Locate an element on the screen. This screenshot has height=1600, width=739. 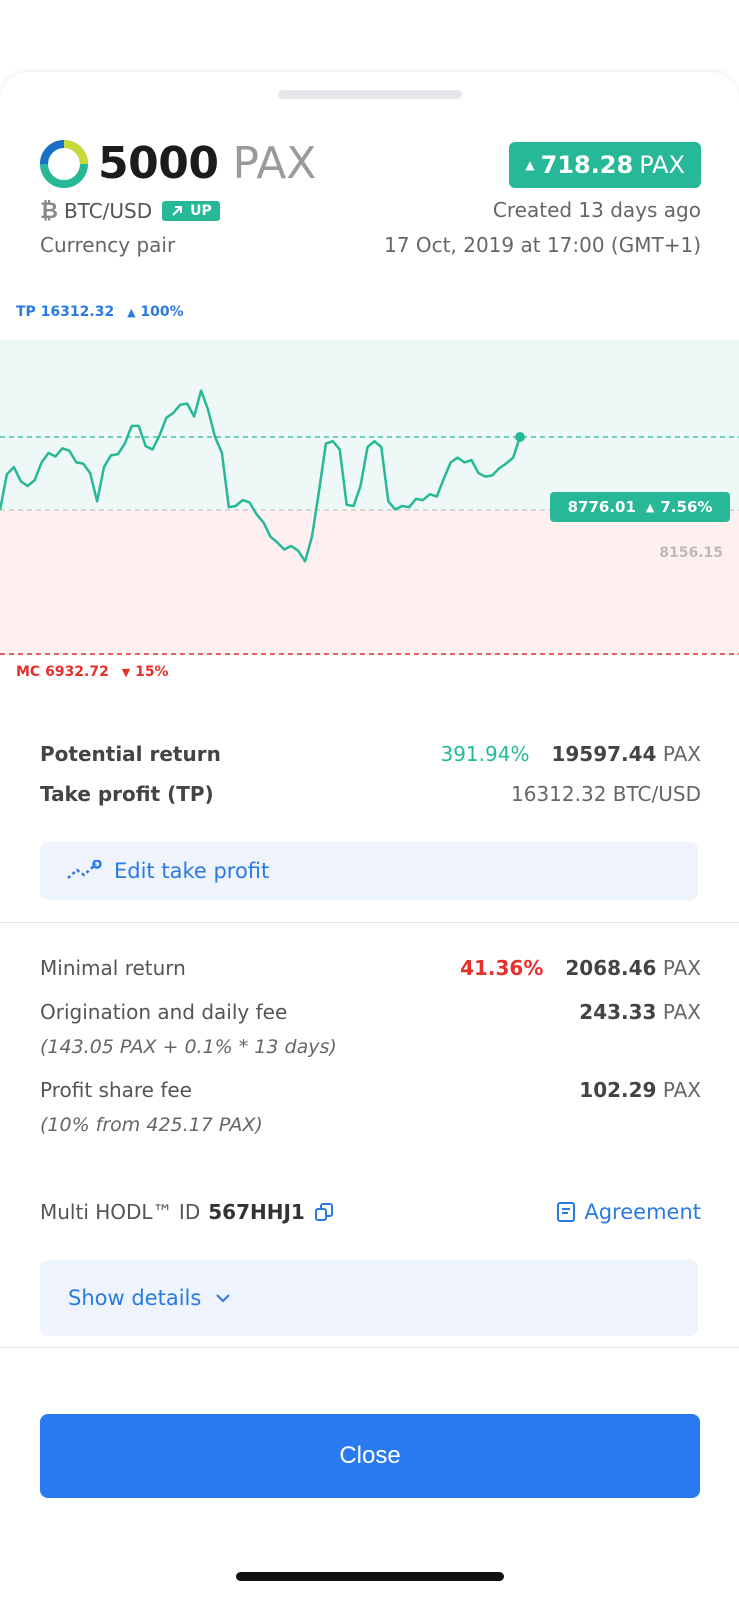
fee-detail: (143.05 PAX + 0.1% * 13 days) is located at coordinates (188, 1047).